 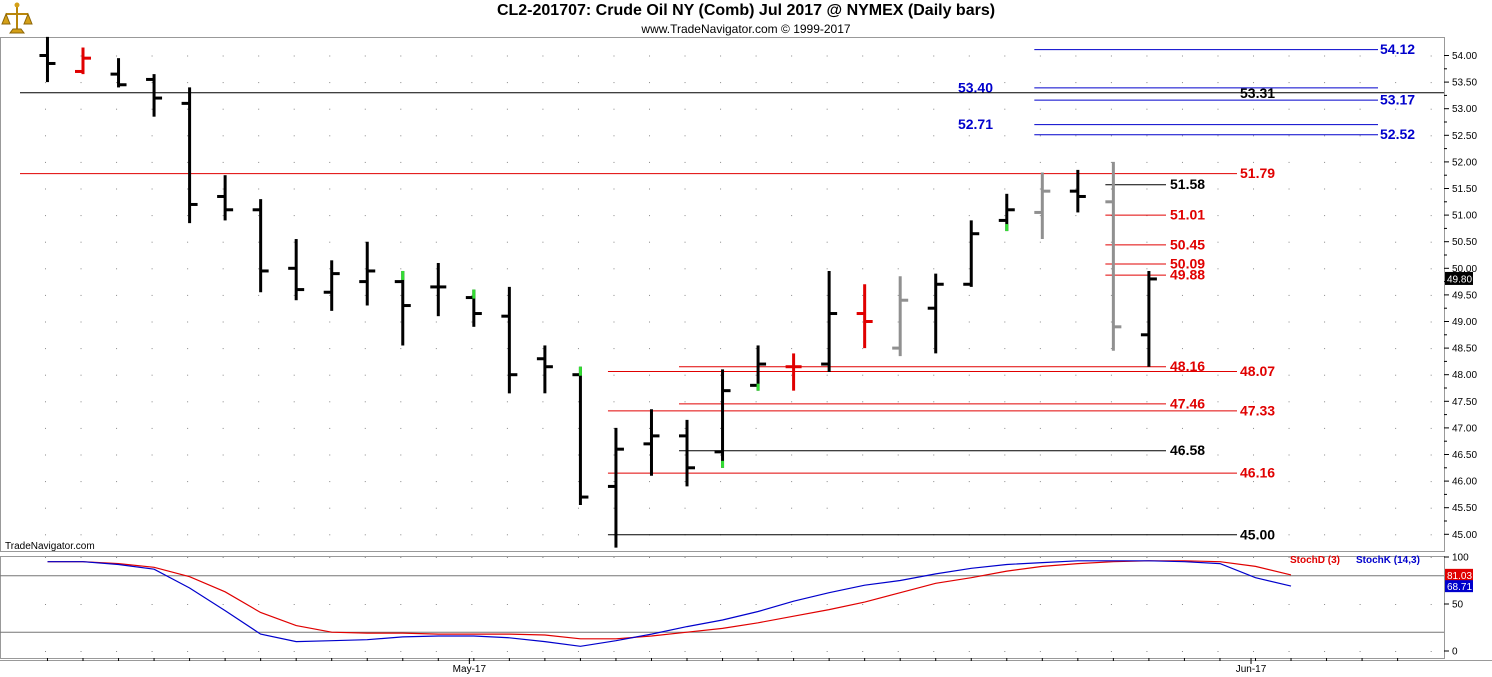 What do you see at coordinates (1397, 100) in the screenshot?
I see `level-label: 53.17` at bounding box center [1397, 100].